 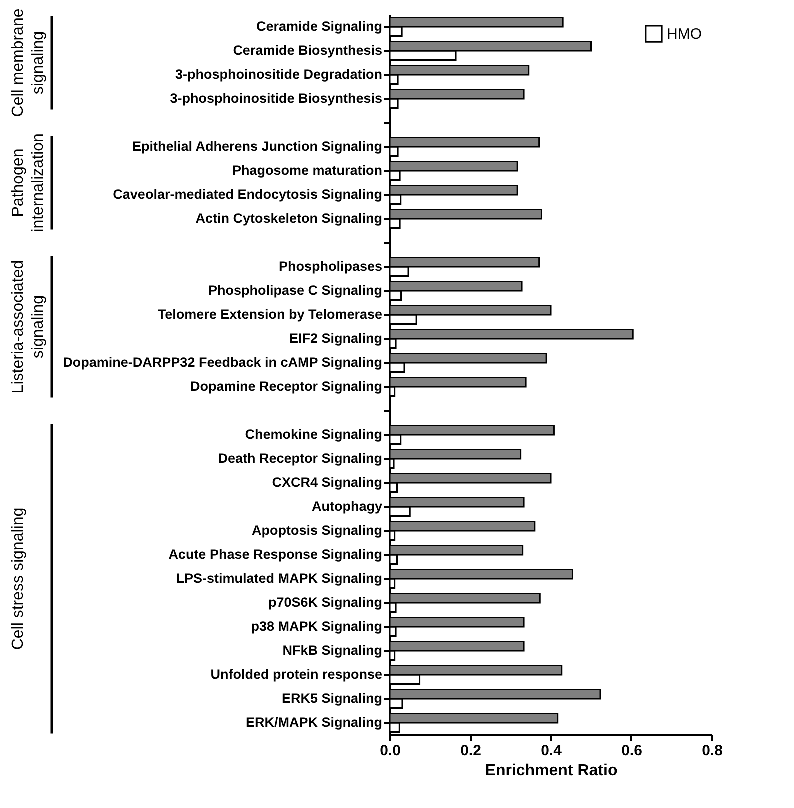 I want to click on y-tick-label: Death Receptor Signaling, so click(x=300, y=458).